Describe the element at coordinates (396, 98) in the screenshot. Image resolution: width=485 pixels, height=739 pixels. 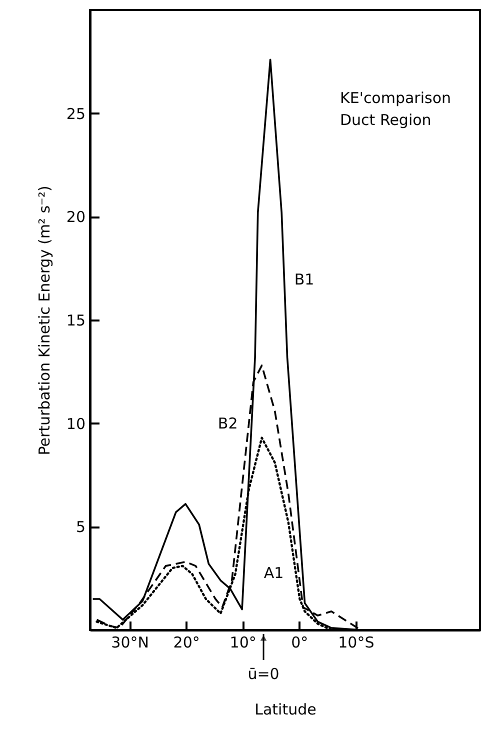
I see `annotation: KE'comparison` at that location.